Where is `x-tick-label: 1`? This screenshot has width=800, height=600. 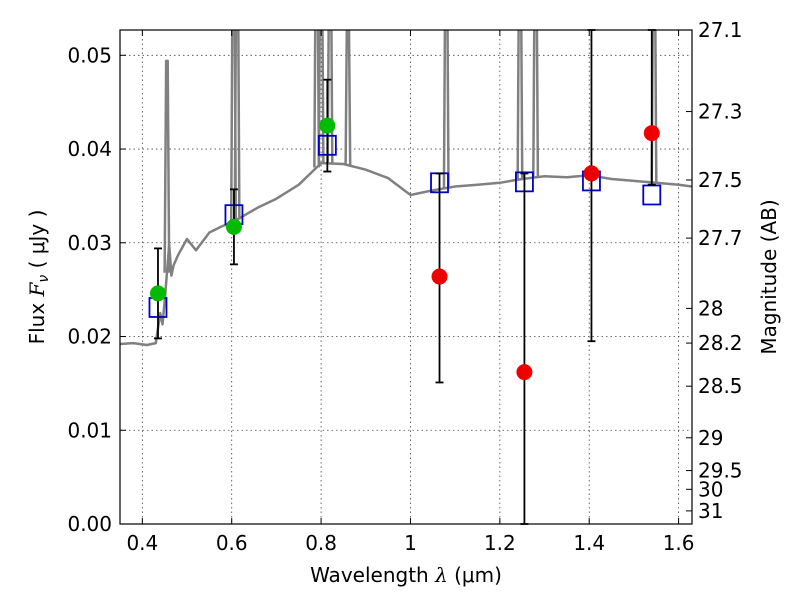 x-tick-label: 1 is located at coordinates (410, 543).